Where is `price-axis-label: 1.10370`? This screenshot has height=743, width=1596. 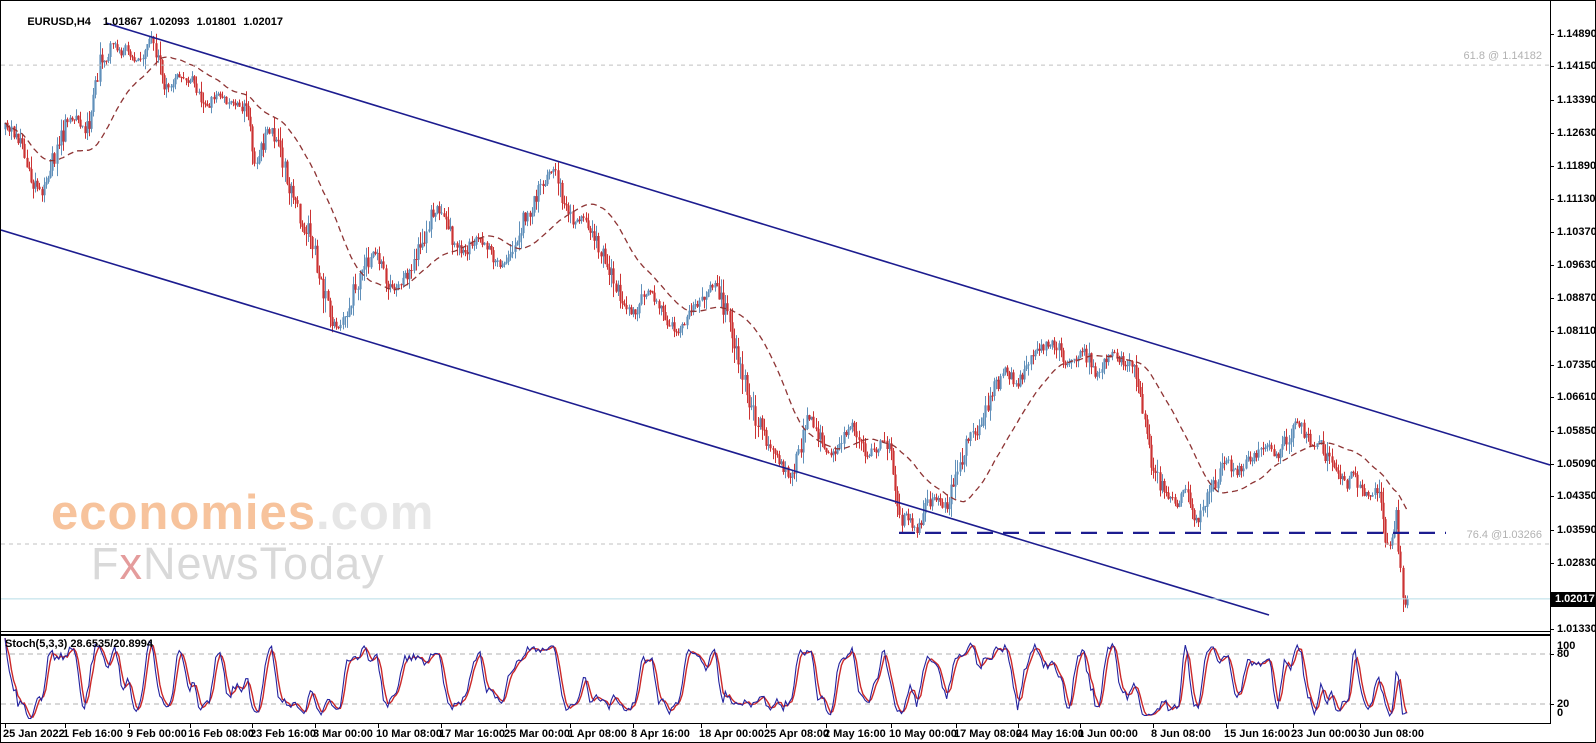
price-axis-label: 1.10370 is located at coordinates (1576, 232).